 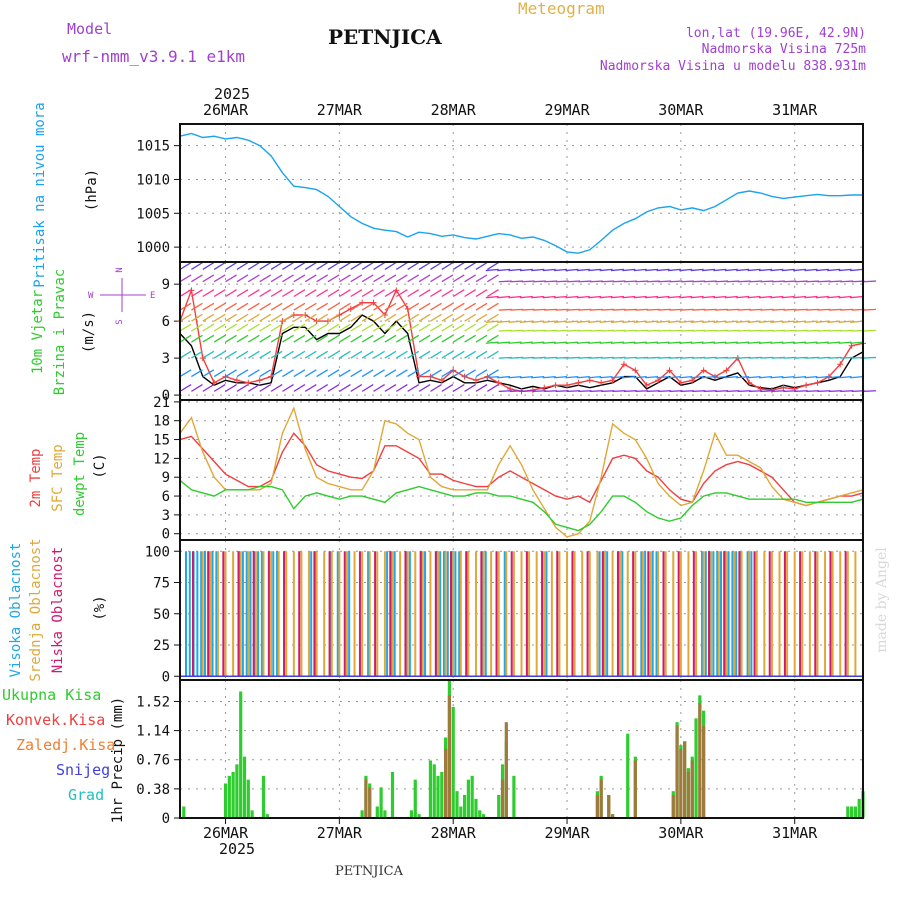 What do you see at coordinates (226, 110) in the screenshot?
I see `top-date-label: 26MAR` at bounding box center [226, 110].